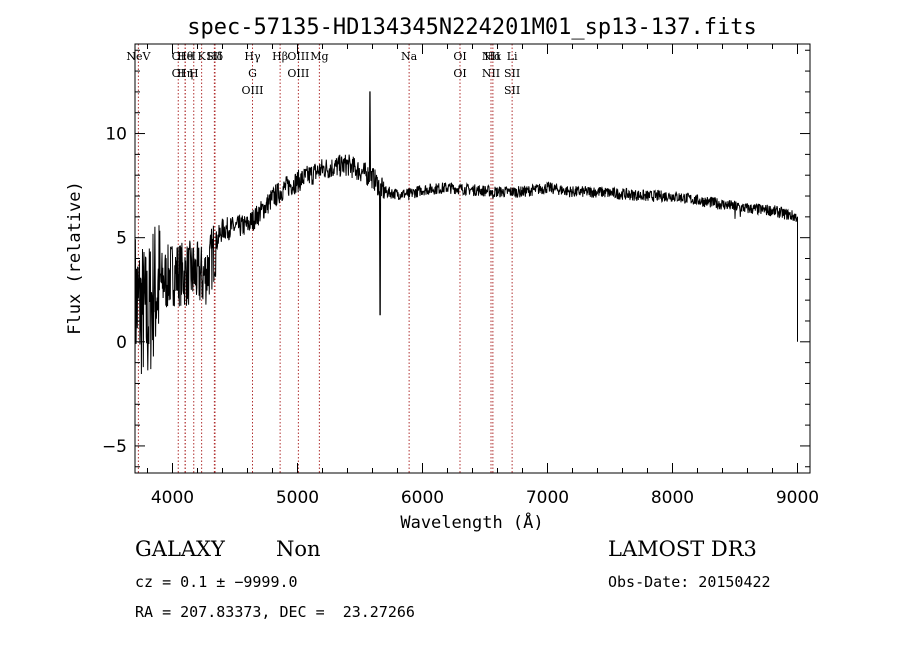 This screenshot has width=900, height=649. Describe the element at coordinates (194, 56) in the screenshot. I see `line-marker-label: I` at that location.